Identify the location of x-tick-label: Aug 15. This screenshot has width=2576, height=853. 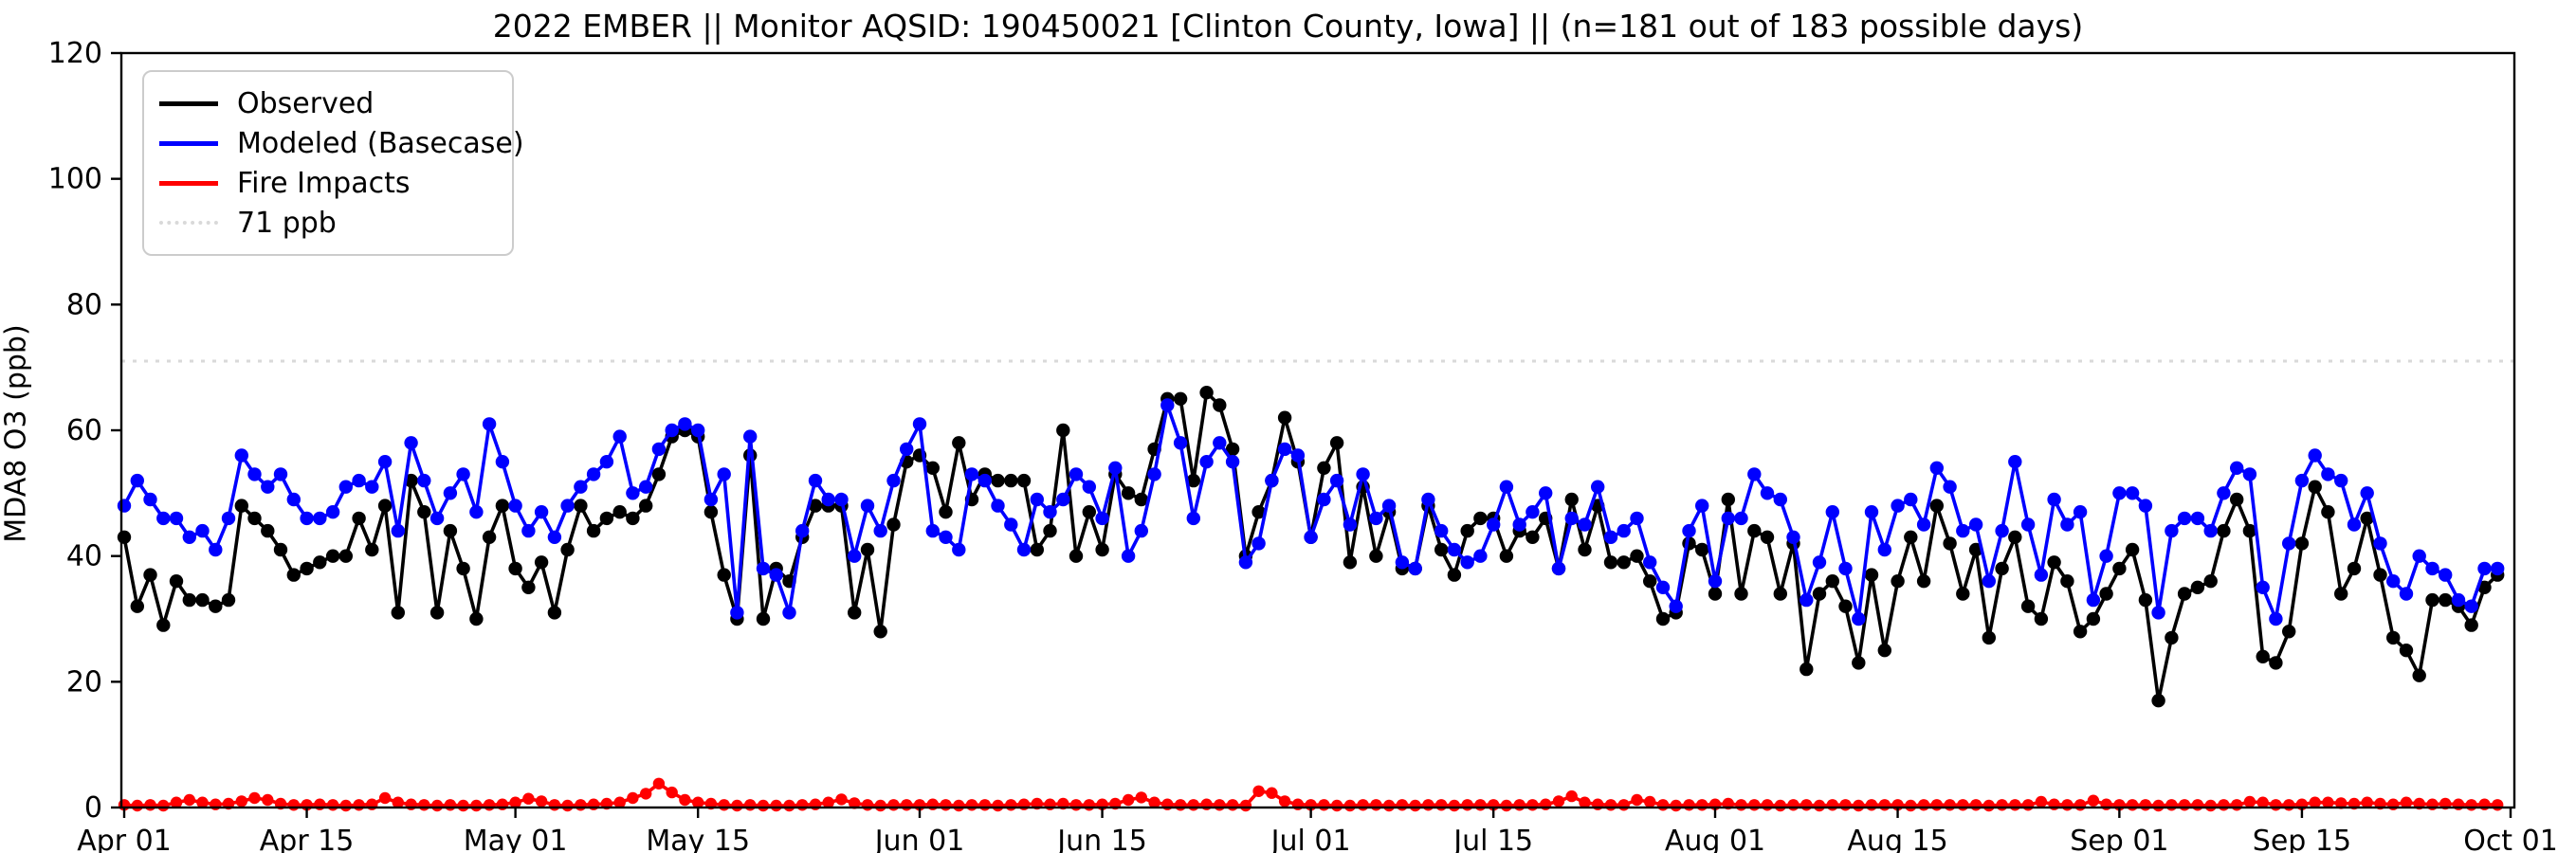
(1897, 839).